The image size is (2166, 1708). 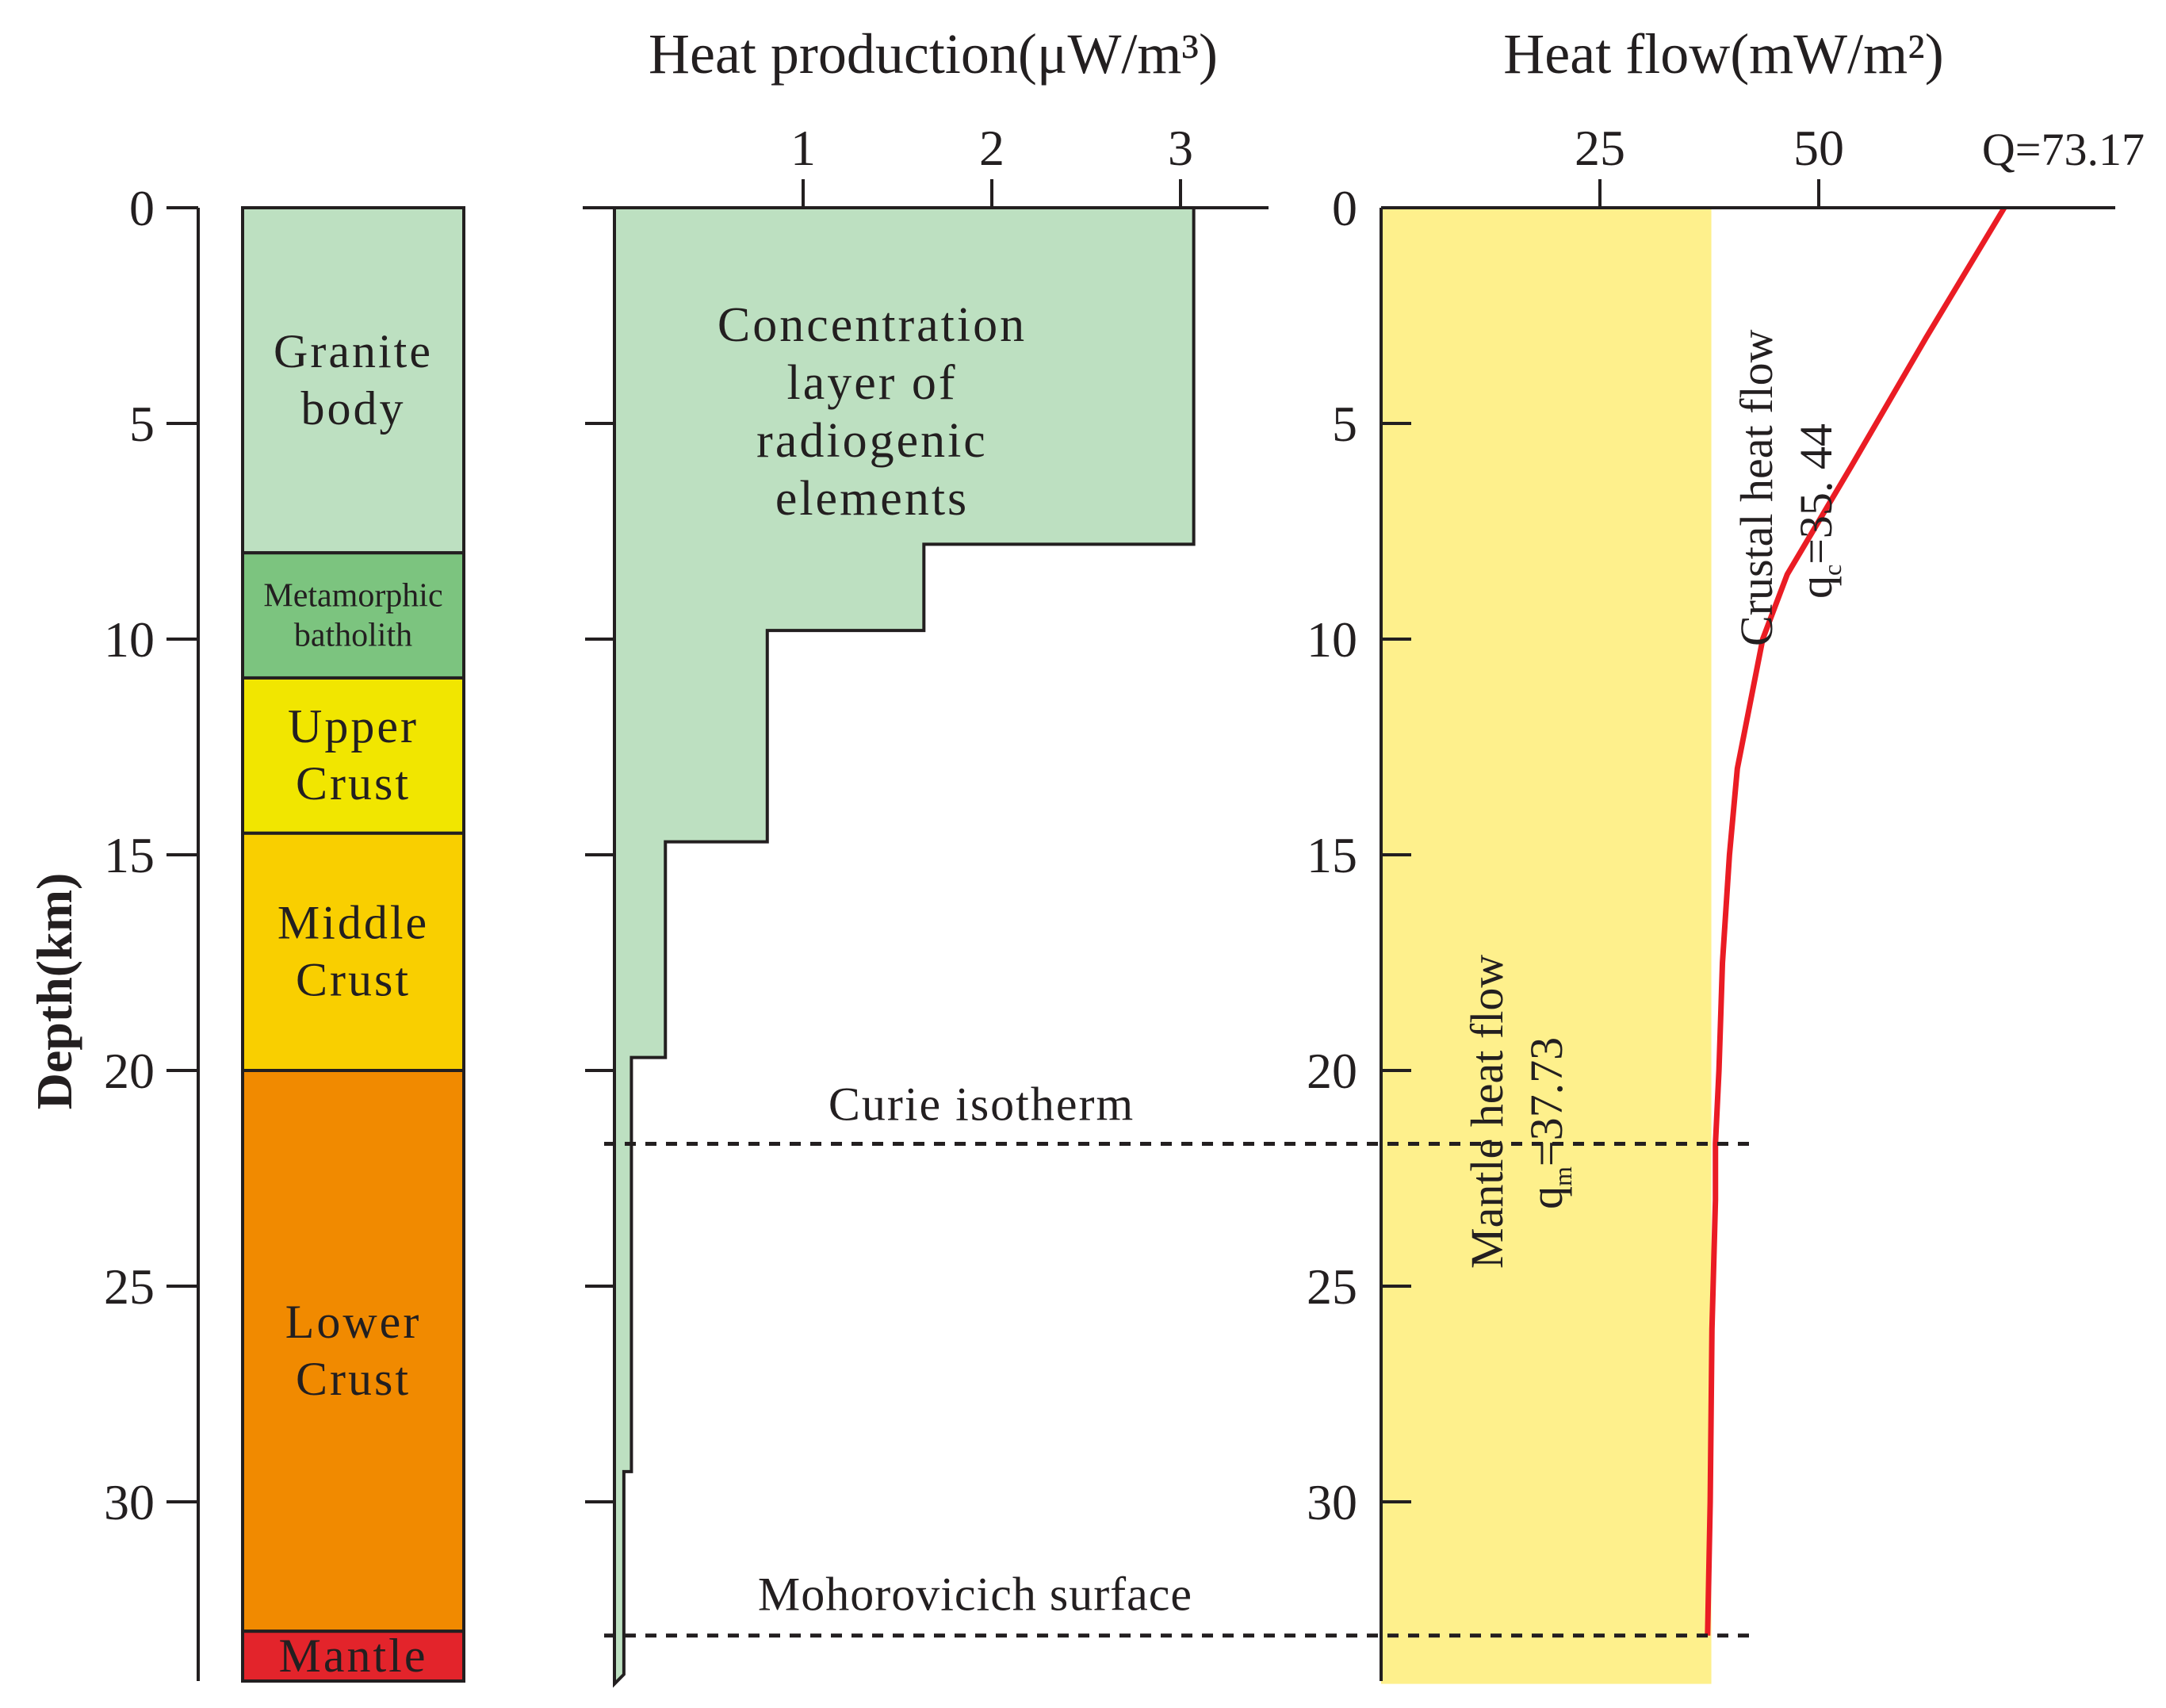 I want to click on lithology-depth-axis: 0 5 10 15 20 25 30, so click(x=152, y=930).